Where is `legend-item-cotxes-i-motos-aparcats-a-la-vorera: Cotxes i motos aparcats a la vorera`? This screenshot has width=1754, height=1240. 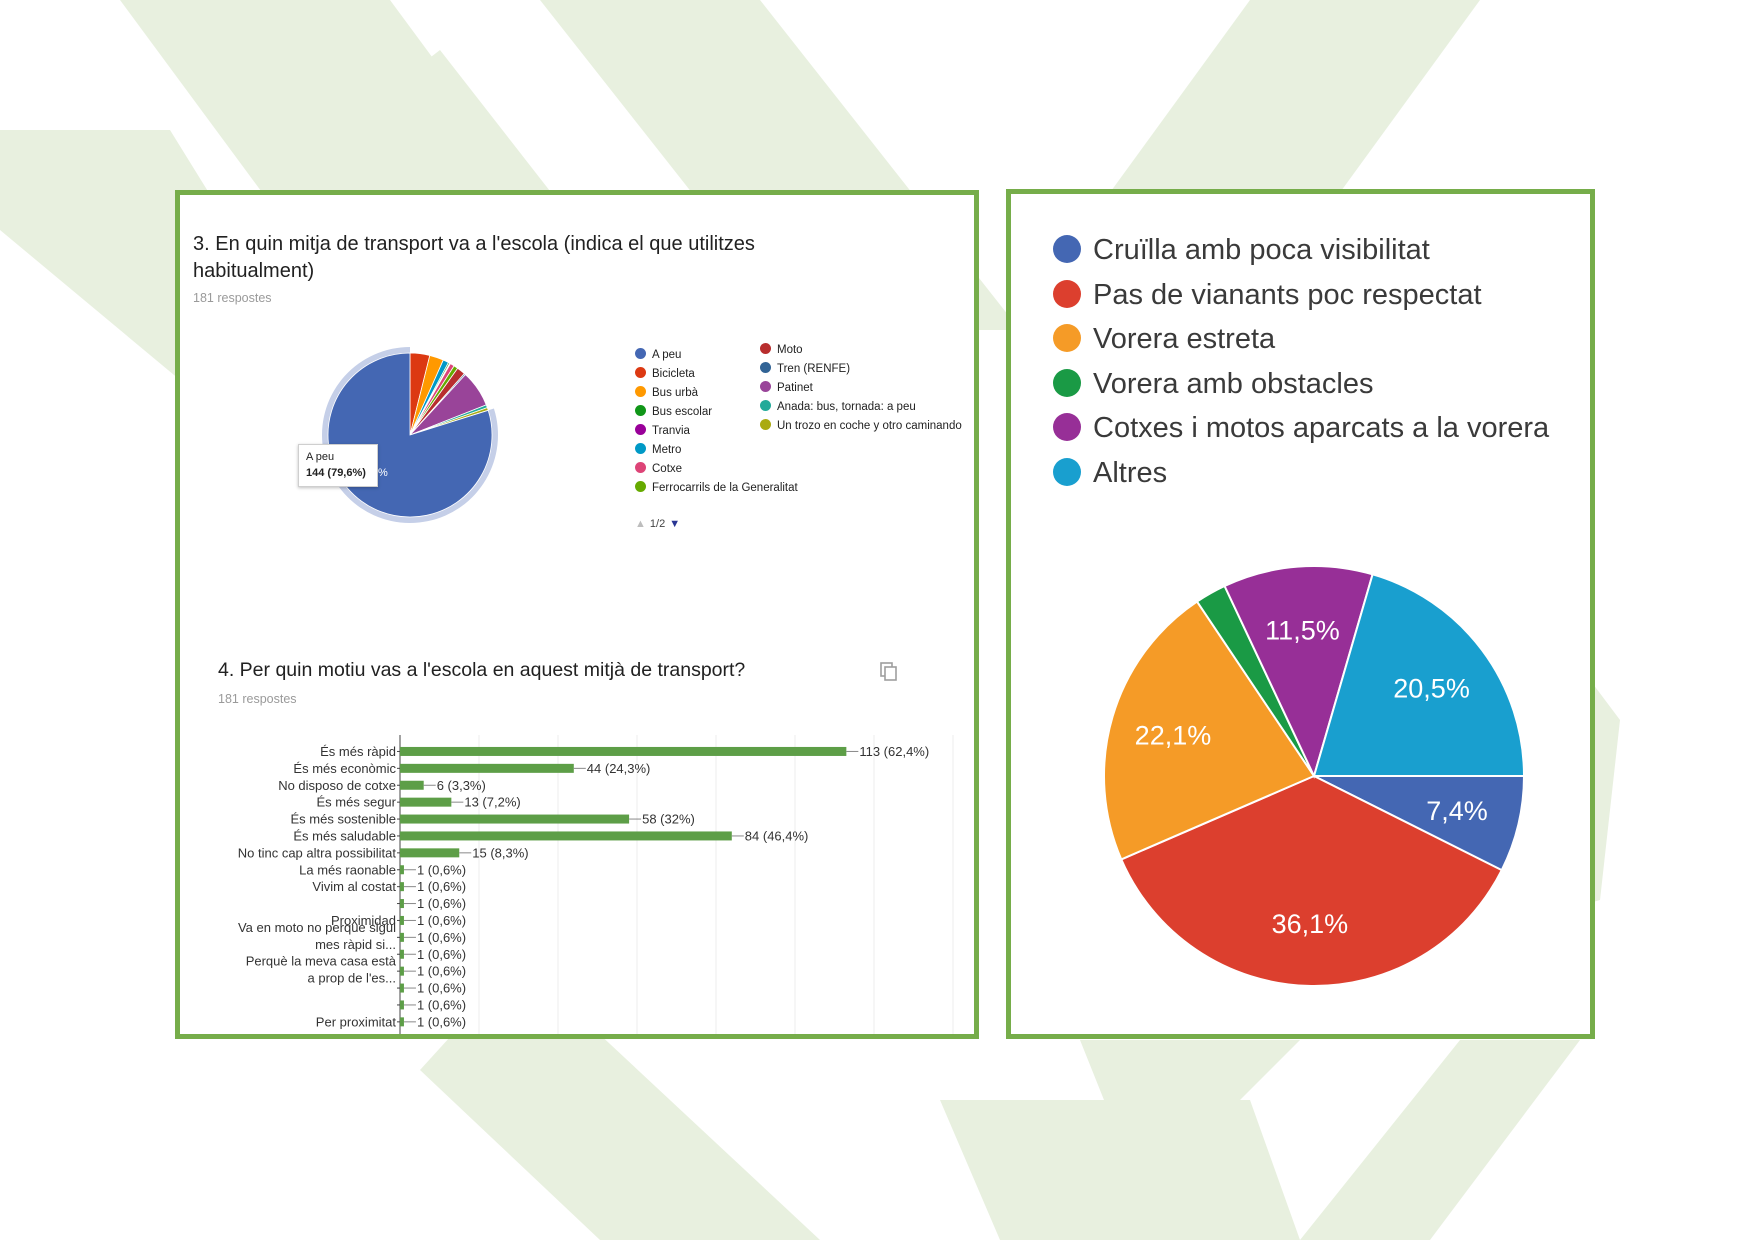 legend-item-cotxes-i-motos-aparcats-a-la-vorera: Cotxes i motos aparcats a la vorera is located at coordinates (1301, 428).